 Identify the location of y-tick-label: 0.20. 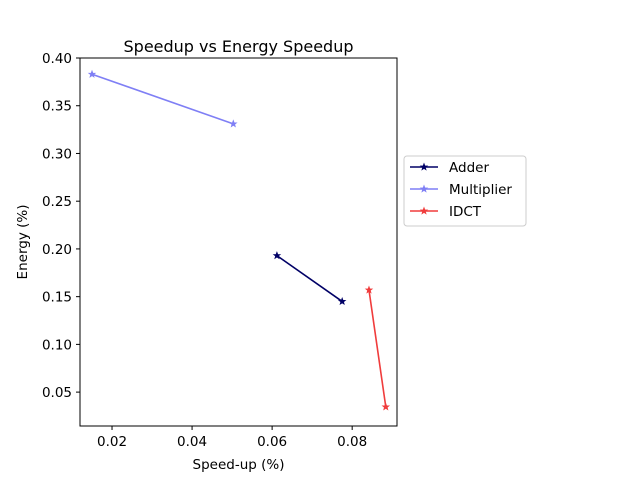
(57, 250).